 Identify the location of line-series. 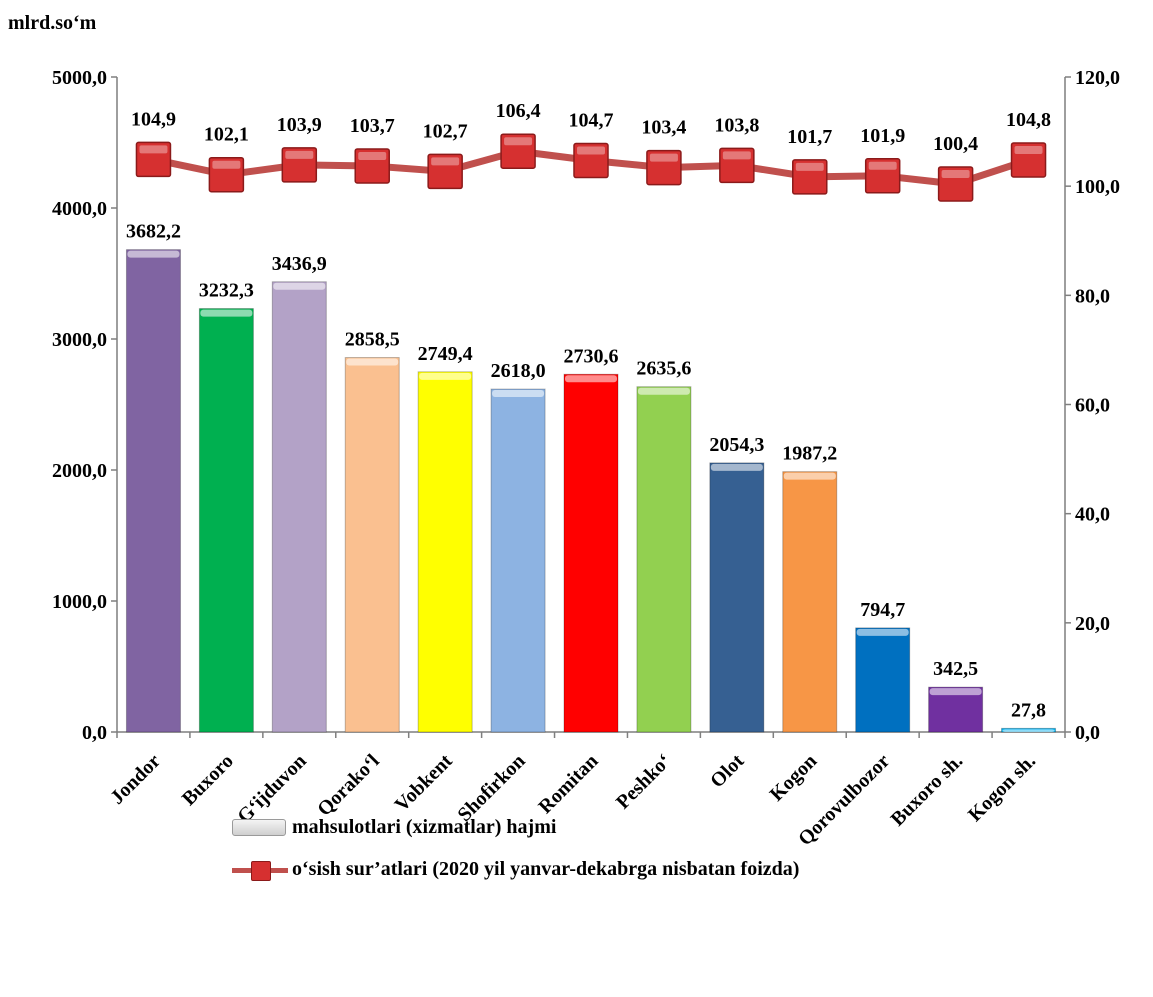
(591, 167).